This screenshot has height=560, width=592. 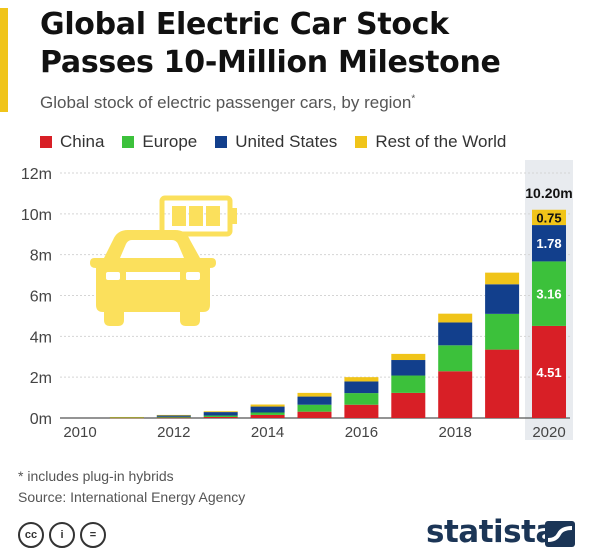 I want to click on data-label-china: 4.51, so click(x=548, y=372).